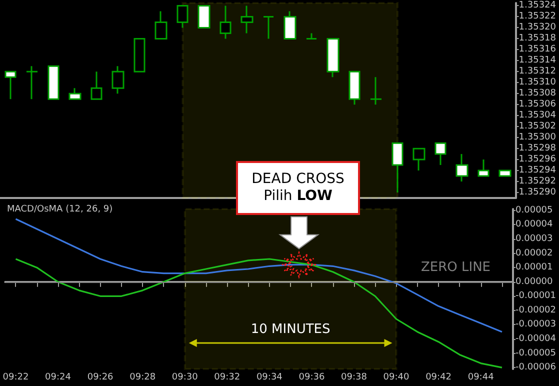  What do you see at coordinates (396, 377) in the screenshot?
I see `x-tick-label: 09:40` at bounding box center [396, 377].